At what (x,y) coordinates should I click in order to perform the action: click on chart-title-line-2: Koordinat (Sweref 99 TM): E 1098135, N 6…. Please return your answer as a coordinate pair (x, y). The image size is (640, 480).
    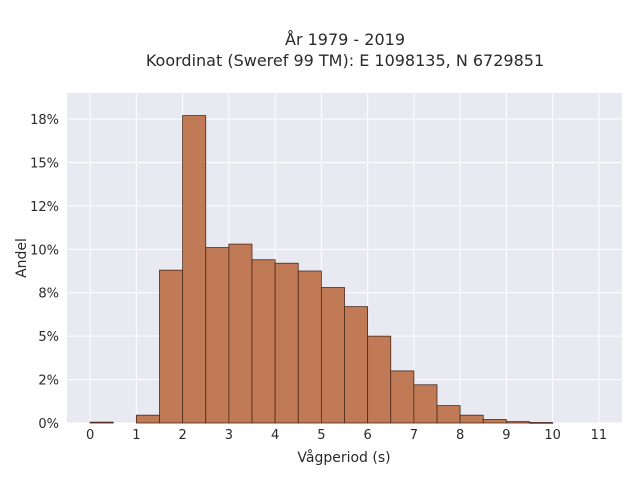
    Looking at the image, I should click on (345, 60).